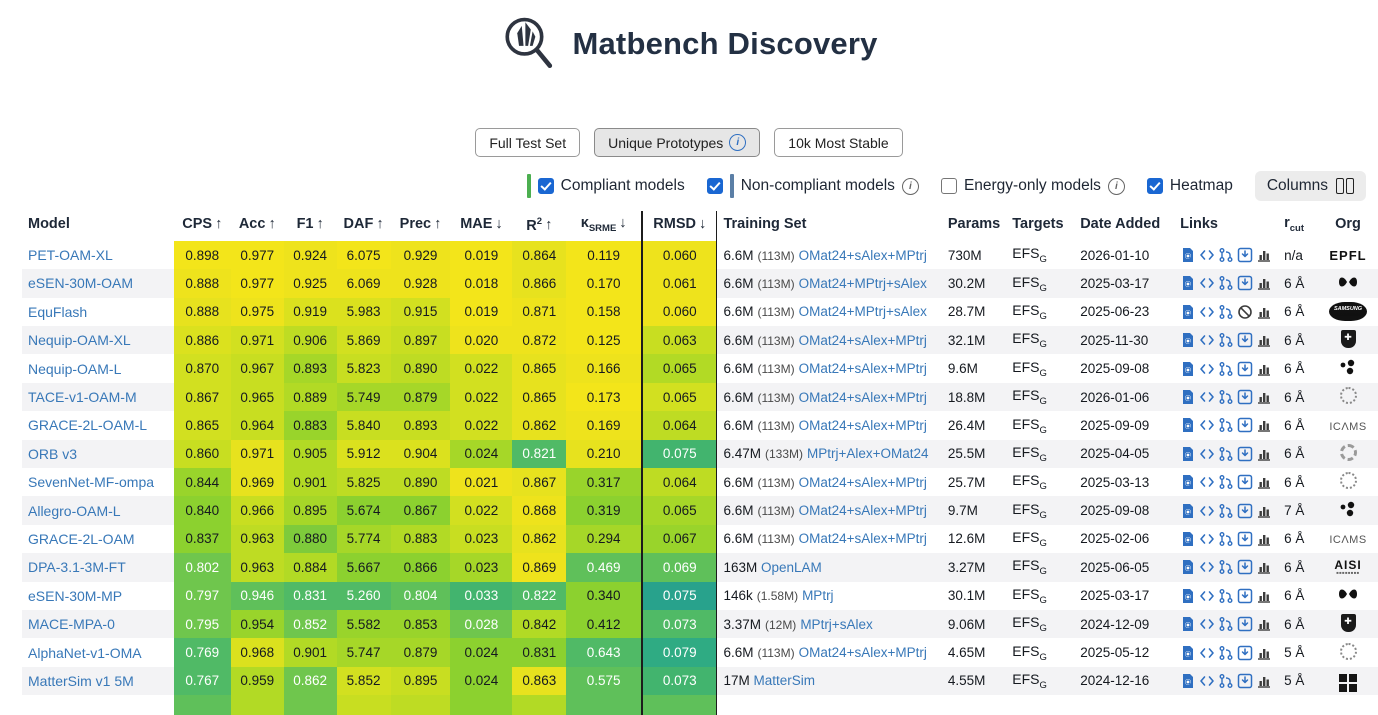  Describe the element at coordinates (862, 312) in the screenshot. I see `training-set-link: OMat24+MPtrj+sAlex` at that location.